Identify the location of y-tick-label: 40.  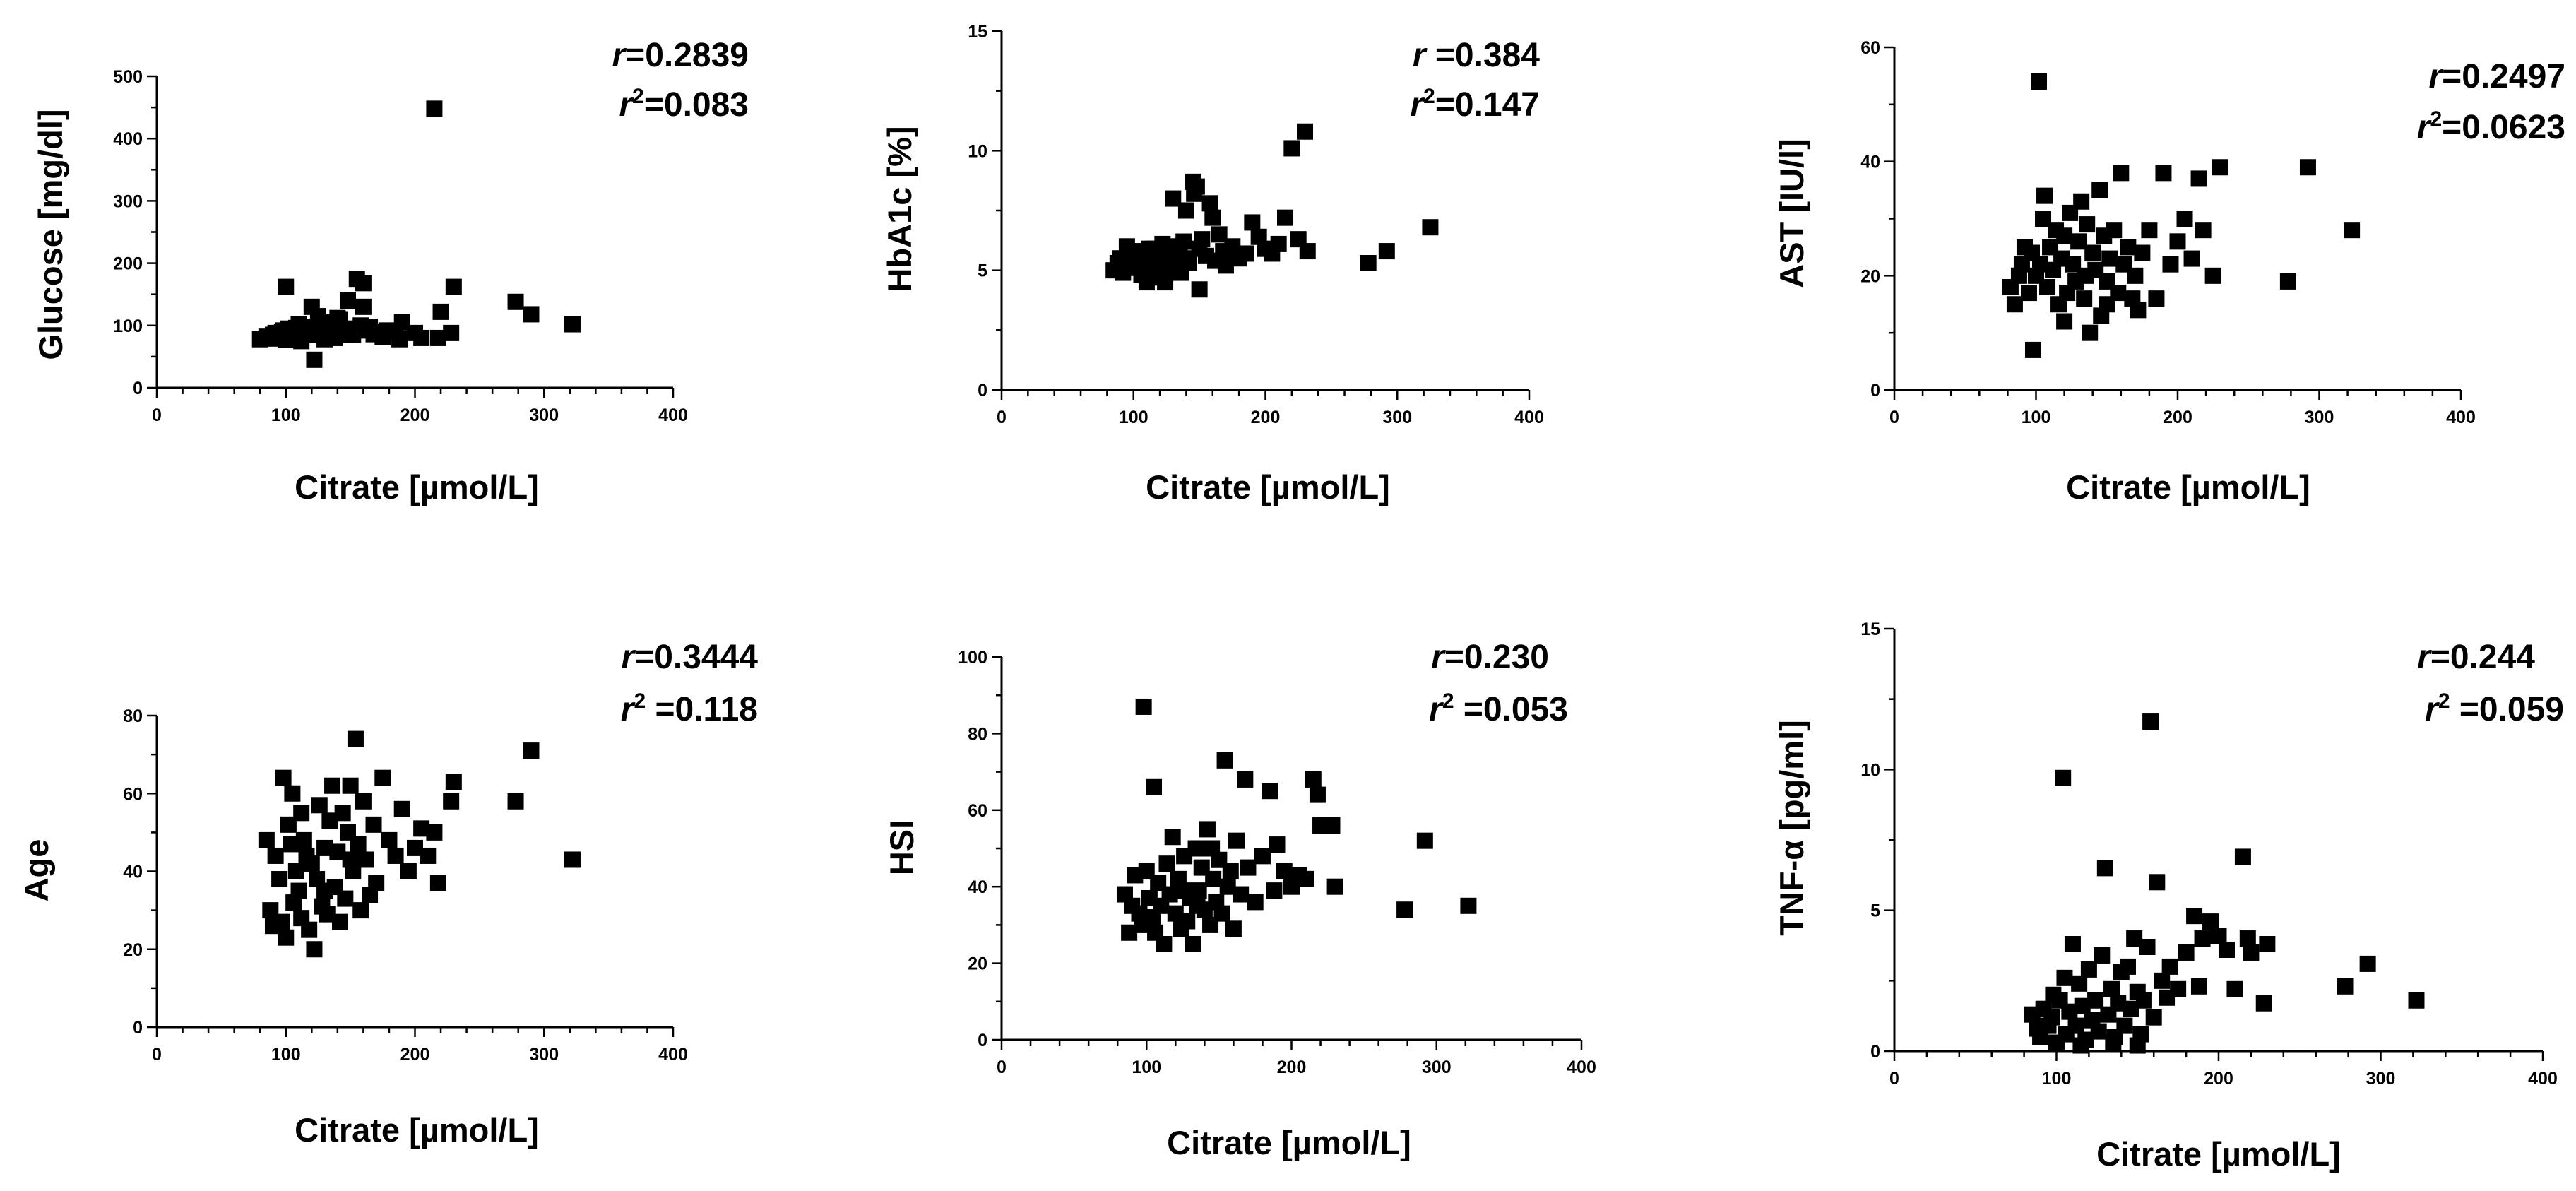
(1870, 162).